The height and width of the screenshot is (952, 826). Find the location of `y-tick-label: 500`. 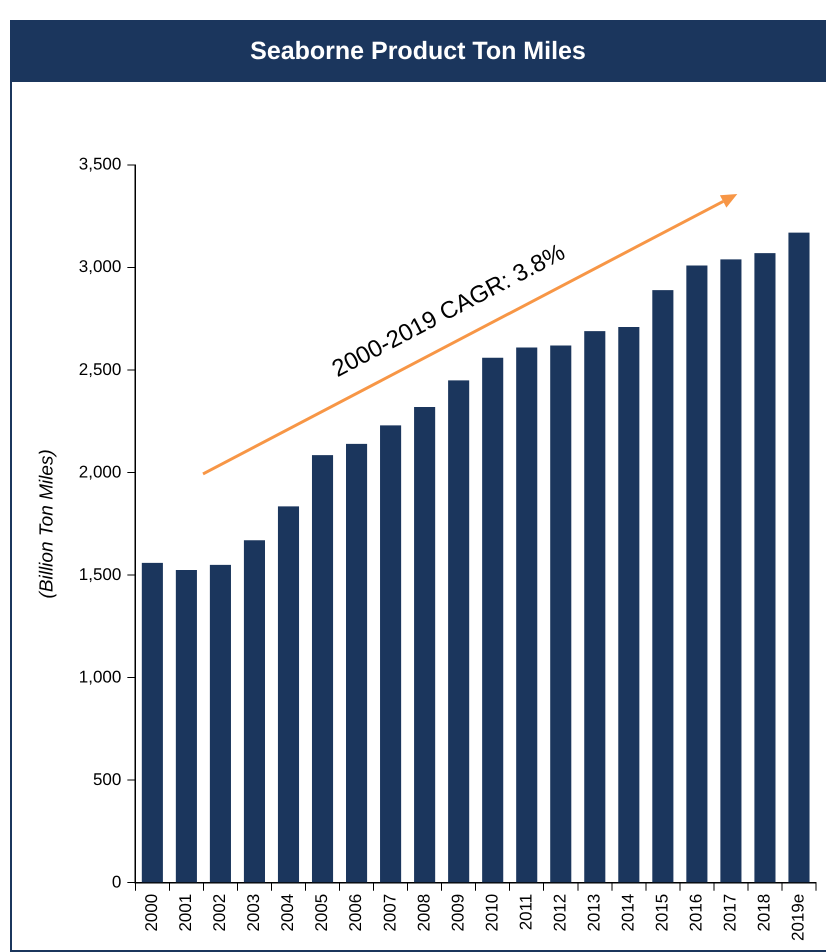

y-tick-label: 500 is located at coordinates (107, 779).